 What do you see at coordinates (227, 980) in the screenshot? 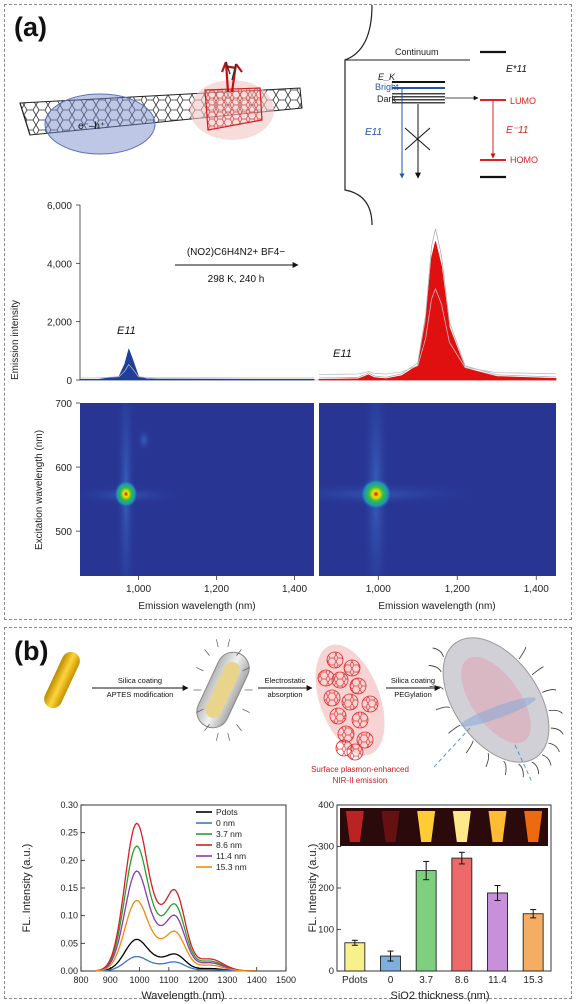
I see `fl-line-x-tick-label: 1300` at bounding box center [227, 980].